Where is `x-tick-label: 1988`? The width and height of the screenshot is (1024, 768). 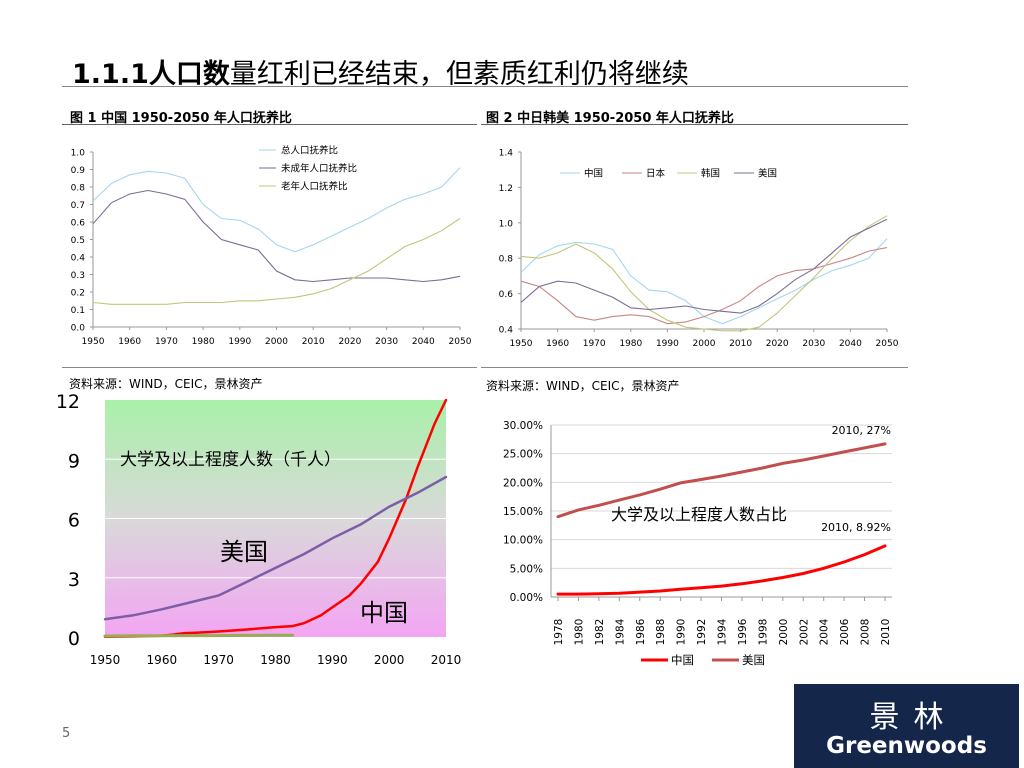
x-tick-label: 1988 is located at coordinates (661, 632).